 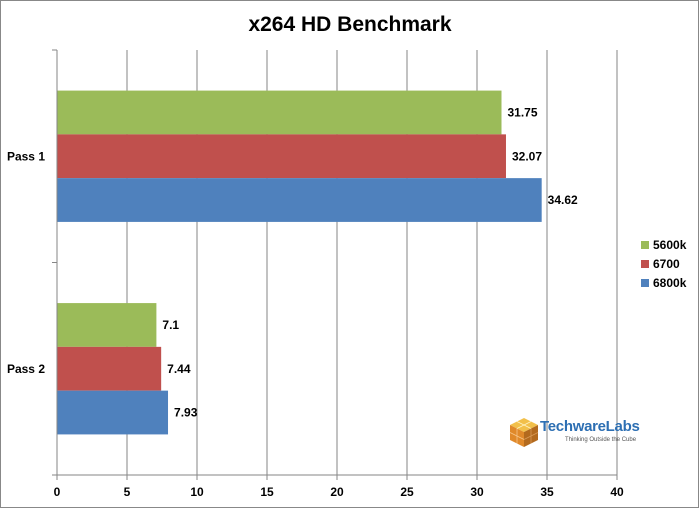 What do you see at coordinates (670, 283) in the screenshot?
I see `legend-entry: 6800k` at bounding box center [670, 283].